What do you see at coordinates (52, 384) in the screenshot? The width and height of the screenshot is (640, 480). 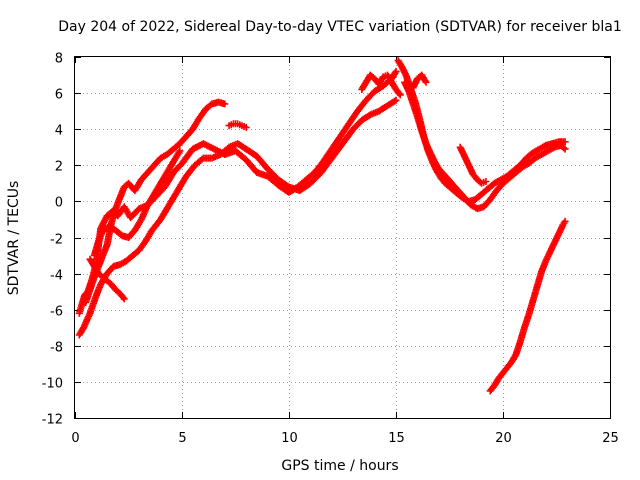 I see `y-tick-label: -10` at bounding box center [52, 384].